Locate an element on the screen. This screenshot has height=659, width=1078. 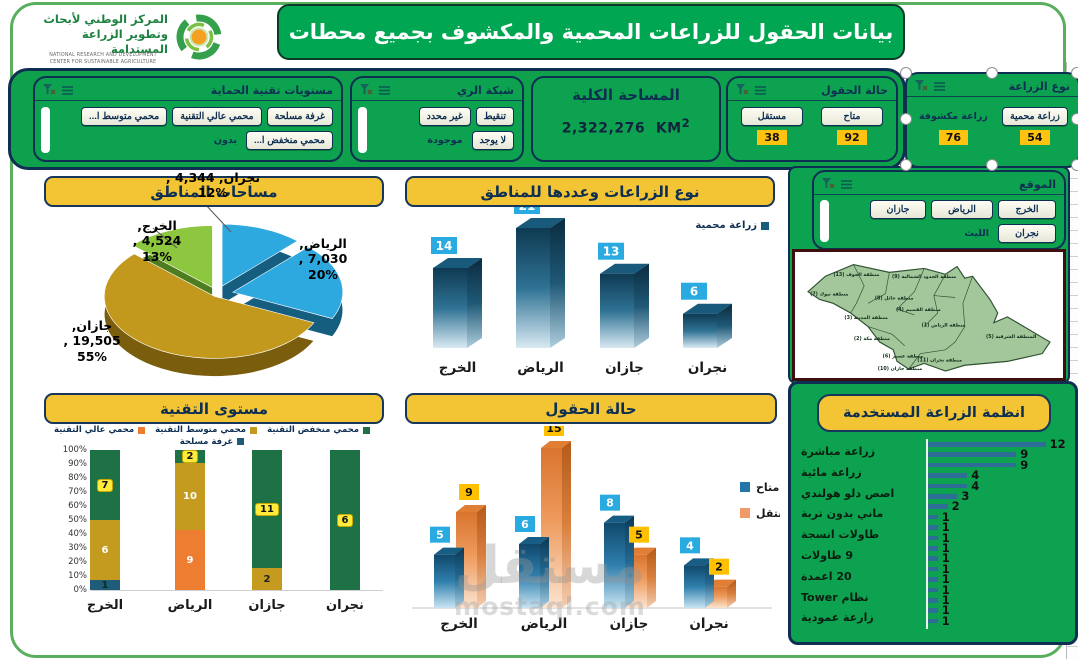
bar-value: 1 is located at coordinates (945, 548).